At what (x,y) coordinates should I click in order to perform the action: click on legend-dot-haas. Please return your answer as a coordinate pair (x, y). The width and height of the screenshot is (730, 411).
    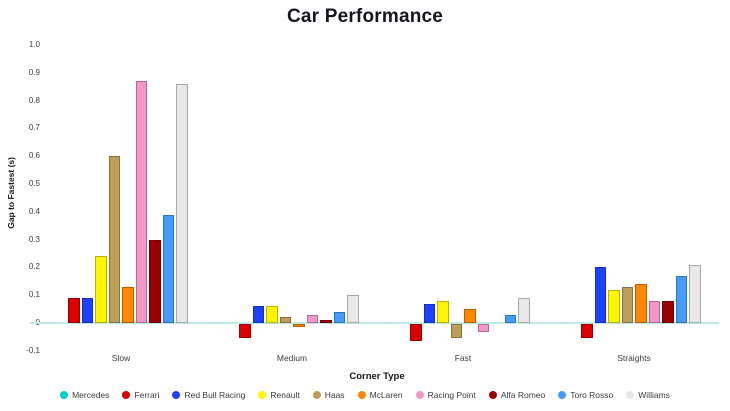
    Looking at the image, I should click on (316, 395).